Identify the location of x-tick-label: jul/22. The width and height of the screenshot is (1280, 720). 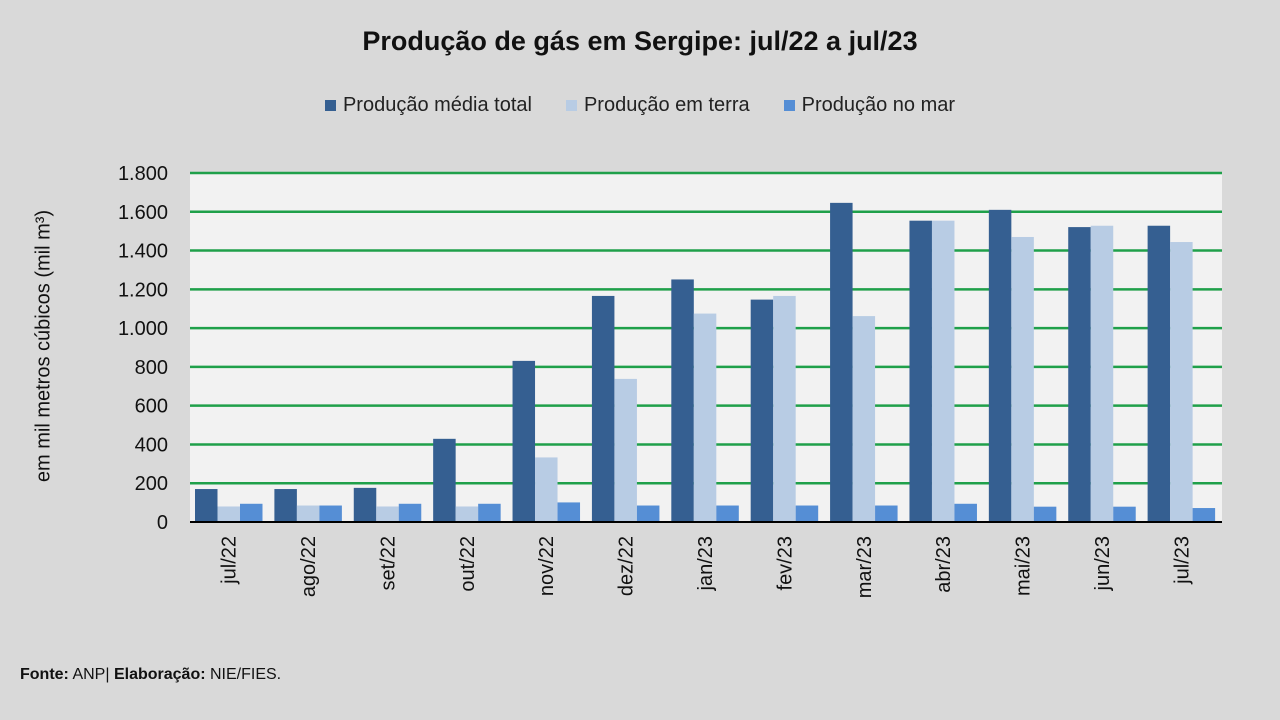
(230, 560).